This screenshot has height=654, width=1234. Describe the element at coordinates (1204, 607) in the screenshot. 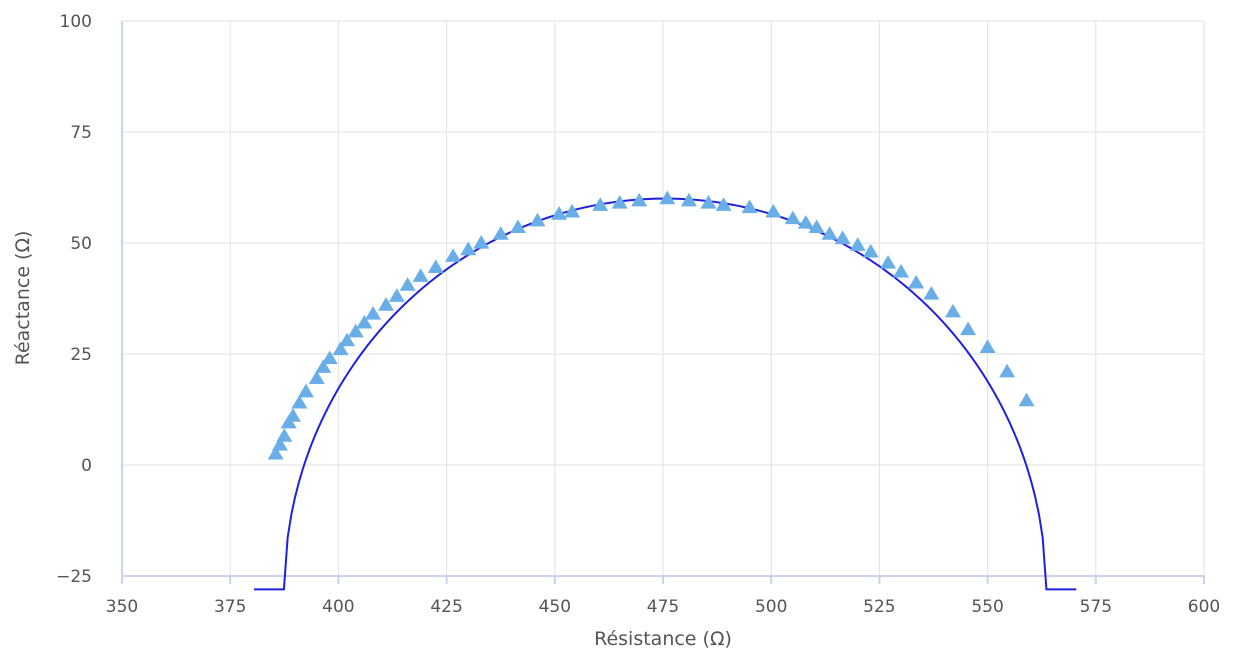

I see `x-tick-label: 600` at that location.